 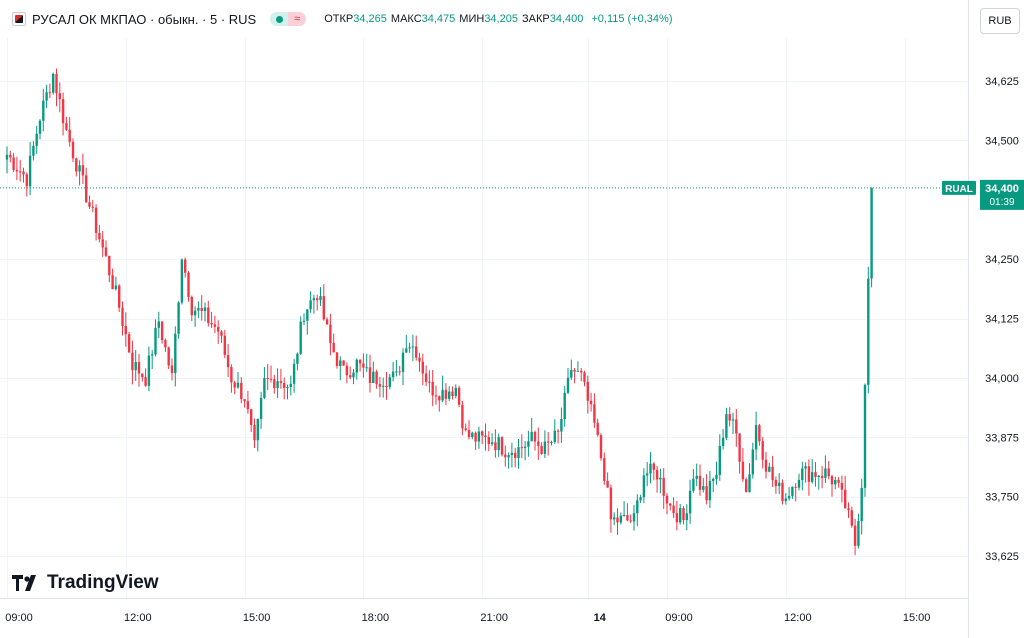 What do you see at coordinates (1002, 194) in the screenshot?
I see `last-price-tag` at bounding box center [1002, 194].